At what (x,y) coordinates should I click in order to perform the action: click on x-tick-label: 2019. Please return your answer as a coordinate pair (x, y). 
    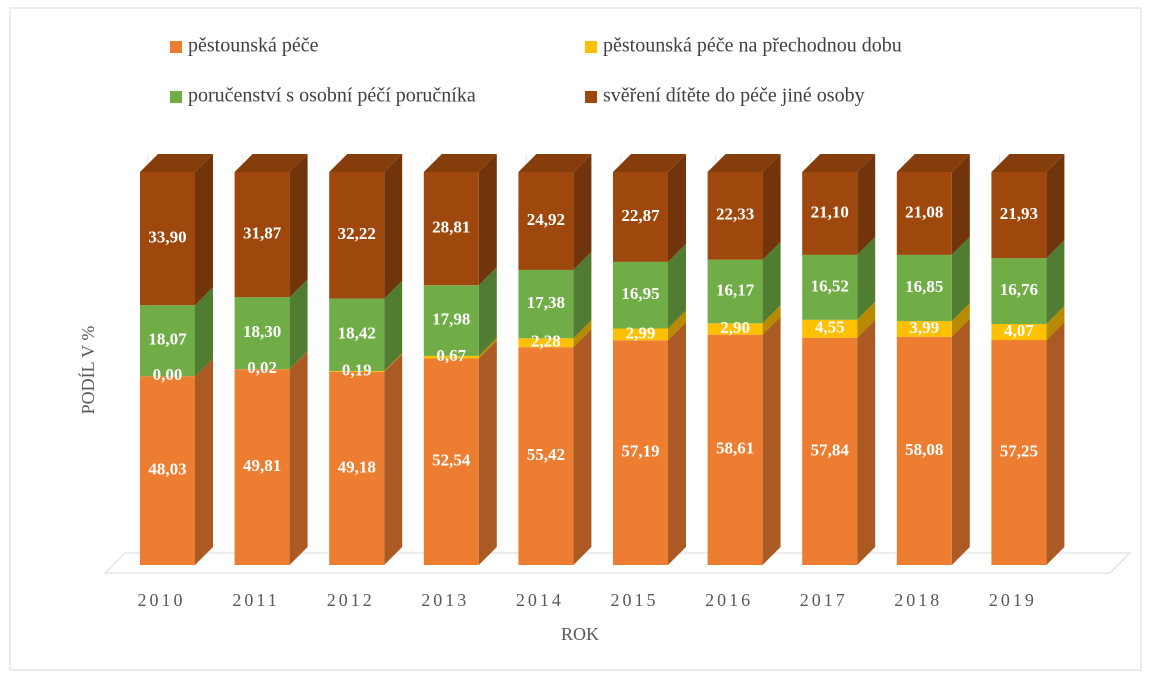
    Looking at the image, I should click on (1013, 600).